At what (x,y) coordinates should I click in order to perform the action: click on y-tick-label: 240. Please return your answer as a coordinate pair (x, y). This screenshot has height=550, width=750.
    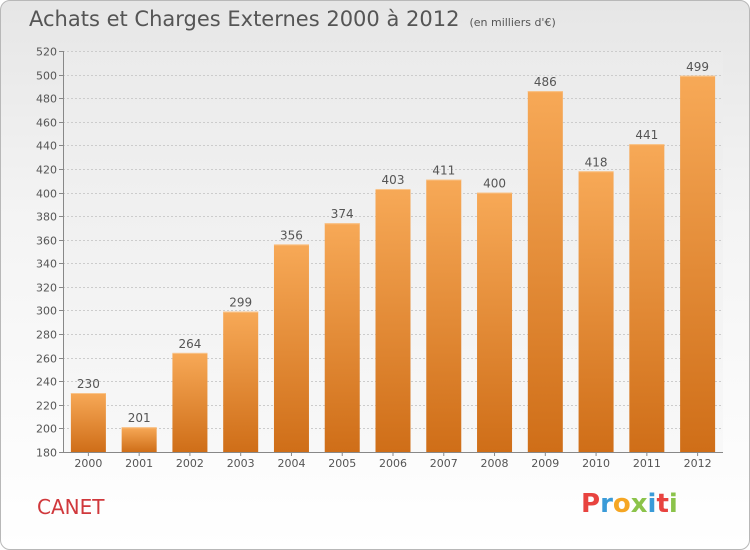
    Looking at the image, I should click on (46, 382).